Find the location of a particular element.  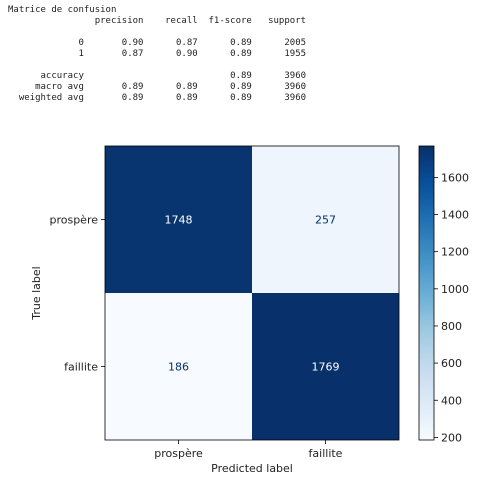

cell-value-label: 186 is located at coordinates (178, 367).